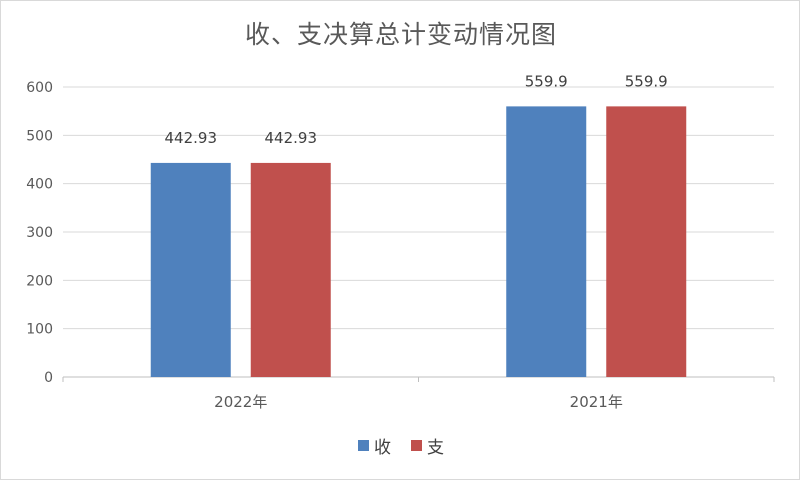 Image resolution: width=800 pixels, height=481 pixels. I want to click on y-tick-label: 200, so click(39, 281).